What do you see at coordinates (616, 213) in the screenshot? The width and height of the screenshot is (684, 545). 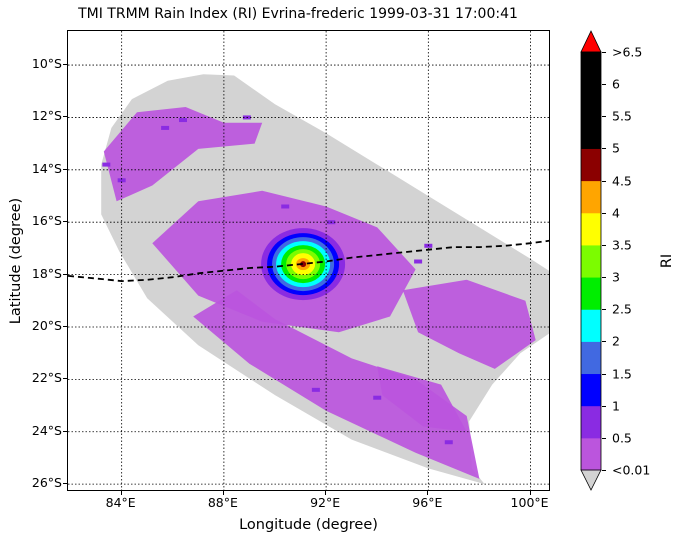 I see `colorbar-tick-label: 4` at bounding box center [616, 213].